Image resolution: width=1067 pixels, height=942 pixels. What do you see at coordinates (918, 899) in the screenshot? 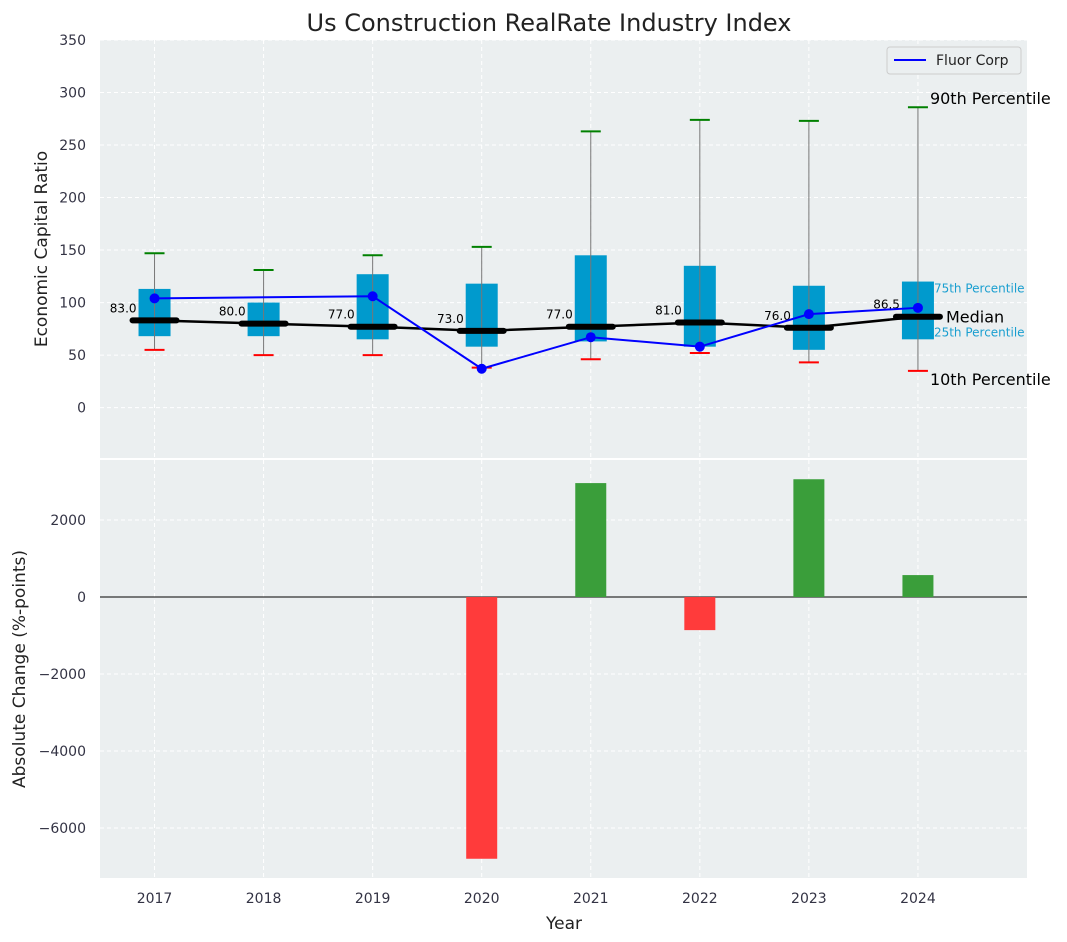
I see `x-tick-label: 2024` at bounding box center [918, 899].